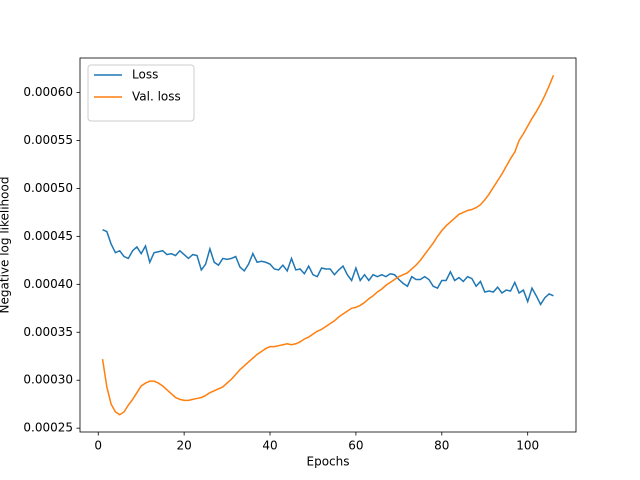  Describe the element at coordinates (441, 446) in the screenshot. I see `x-tick-label: 80` at that location.